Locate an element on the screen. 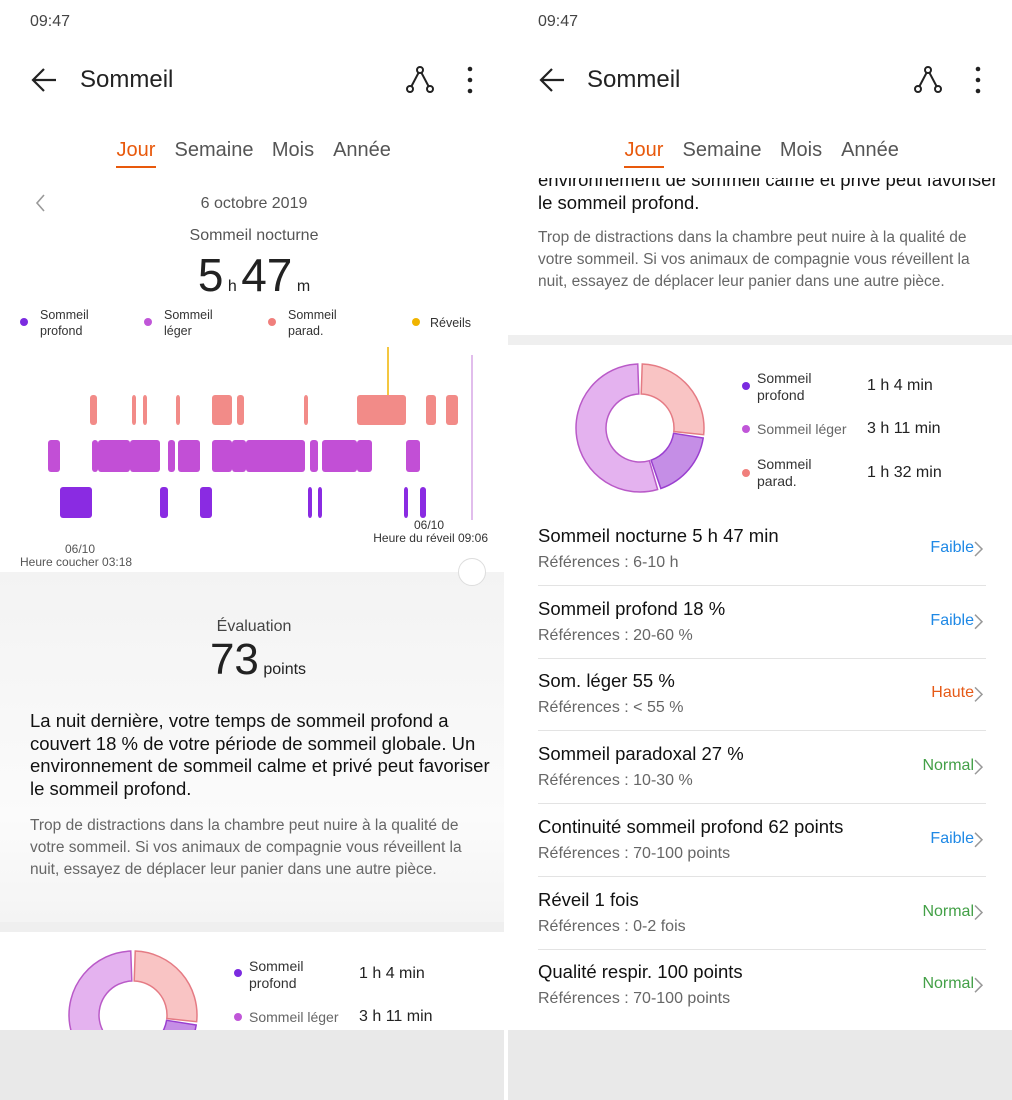  hours-unit: h is located at coordinates (232, 286).